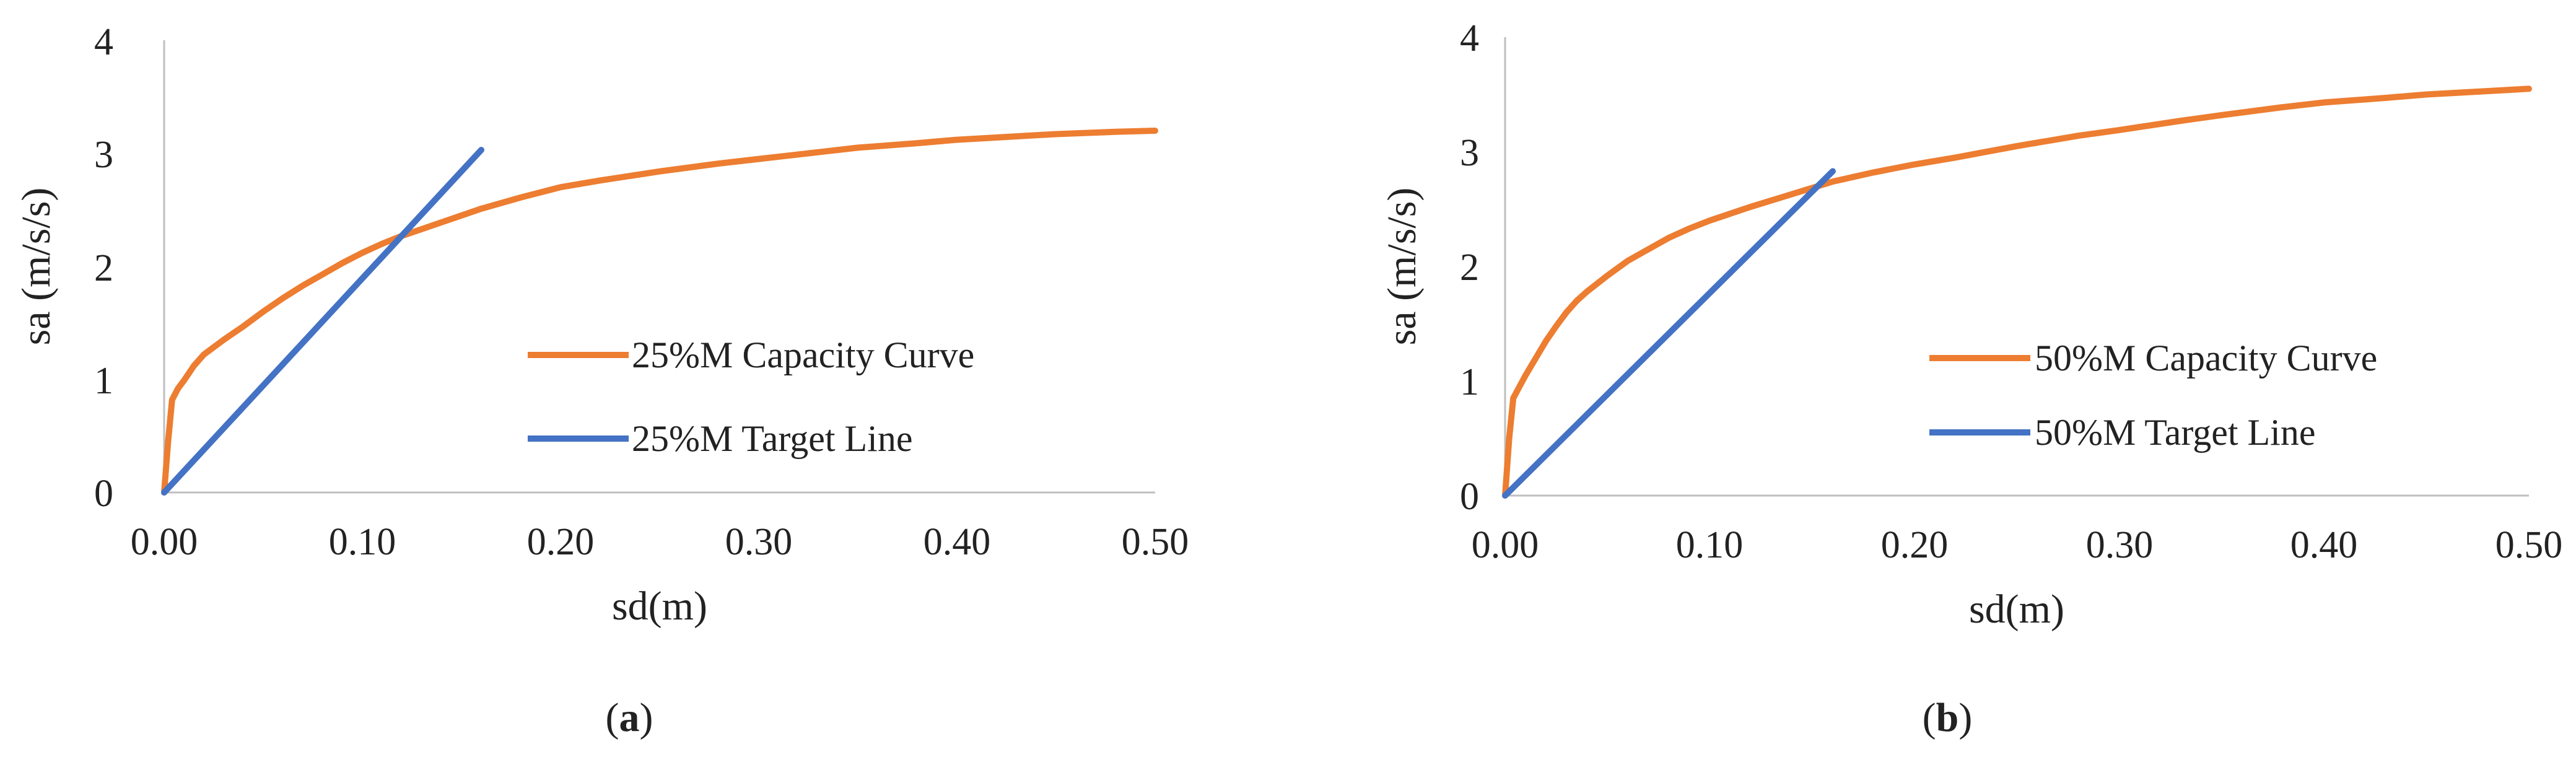 Image resolution: width=2576 pixels, height=757 pixels. What do you see at coordinates (1505, 545) in the screenshot?
I see `panel-b-x-tick-label: 0.00` at bounding box center [1505, 545].